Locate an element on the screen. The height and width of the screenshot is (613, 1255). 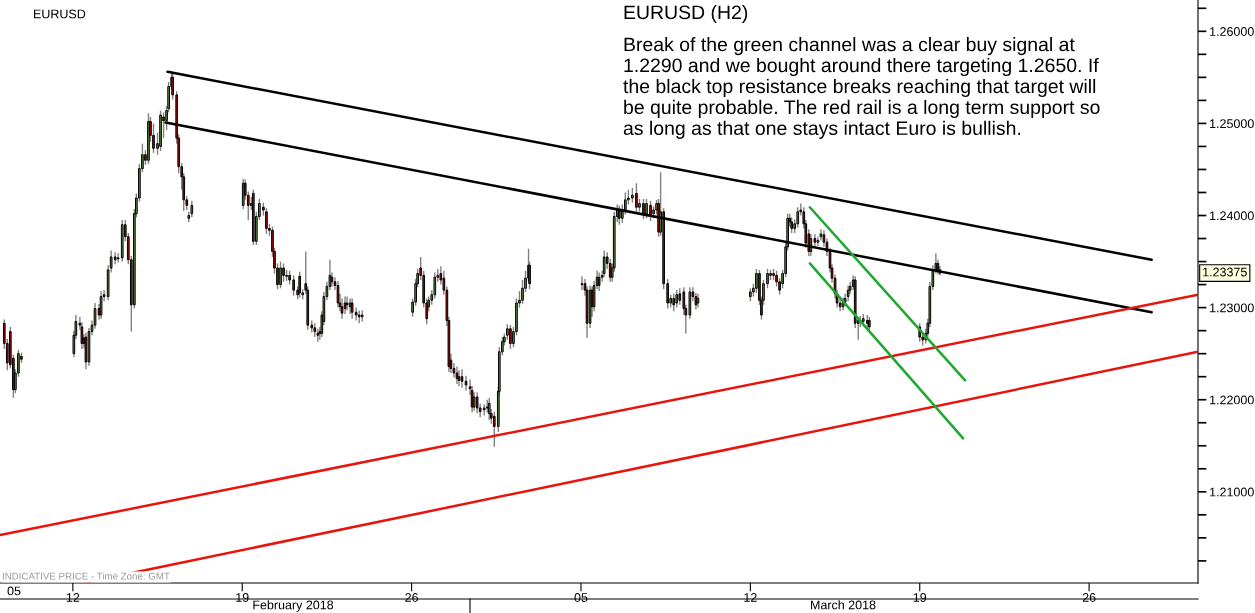
y-tick-label: 1.26000 is located at coordinates (1232, 31).